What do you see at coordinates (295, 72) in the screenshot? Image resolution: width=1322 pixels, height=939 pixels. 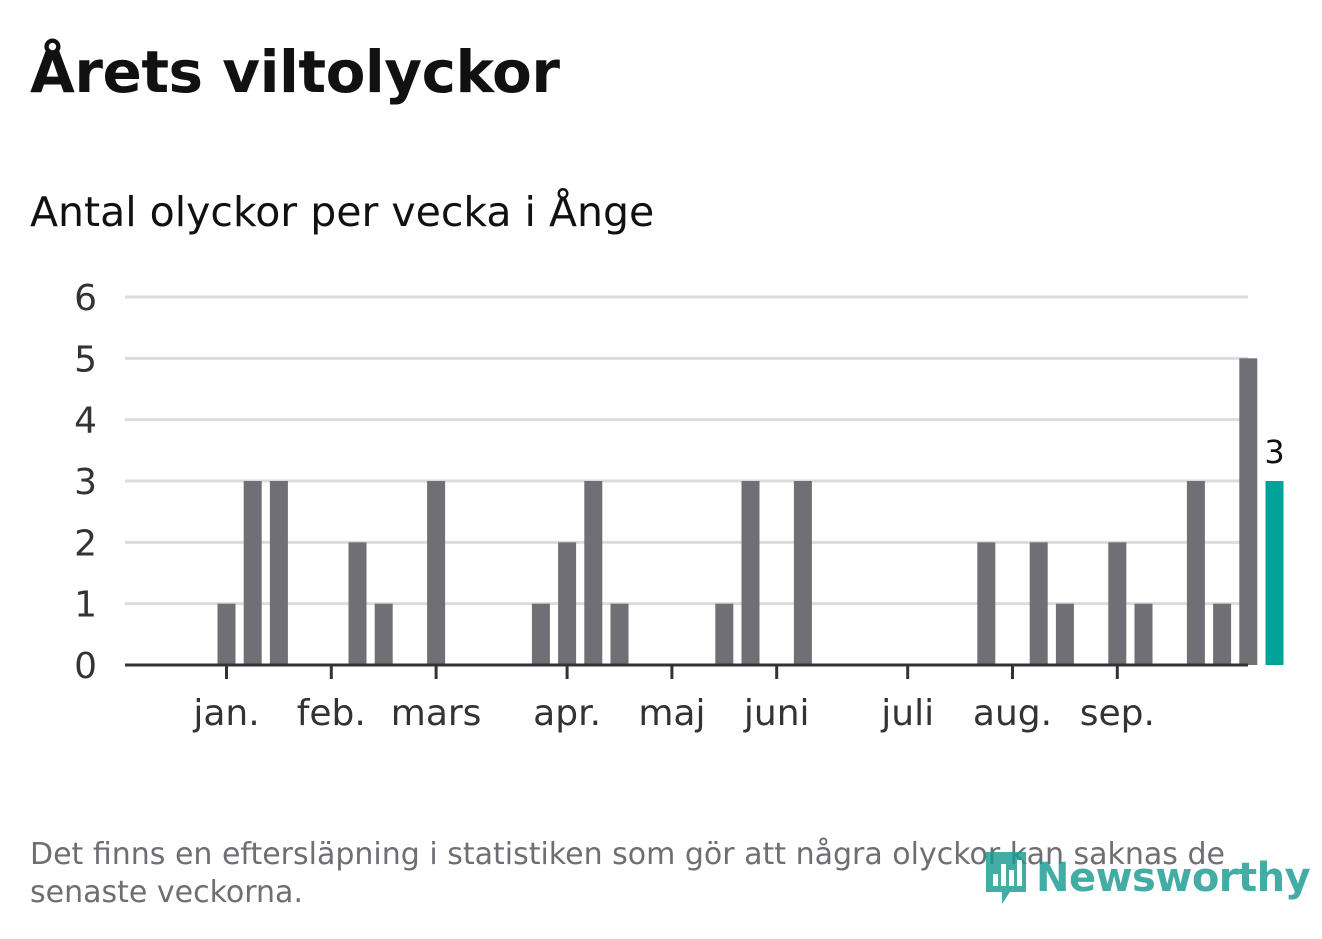 I see `page-title: Årets viltolyckor` at bounding box center [295, 72].